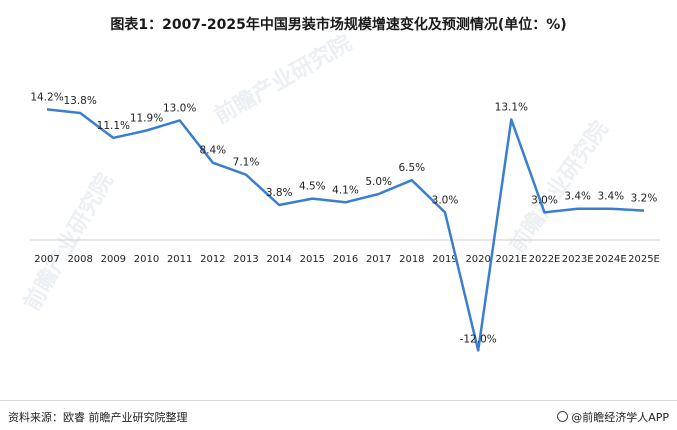 This screenshot has width=677, height=430. What do you see at coordinates (246, 163) in the screenshot?
I see `data-label: 7.1%` at bounding box center [246, 163].